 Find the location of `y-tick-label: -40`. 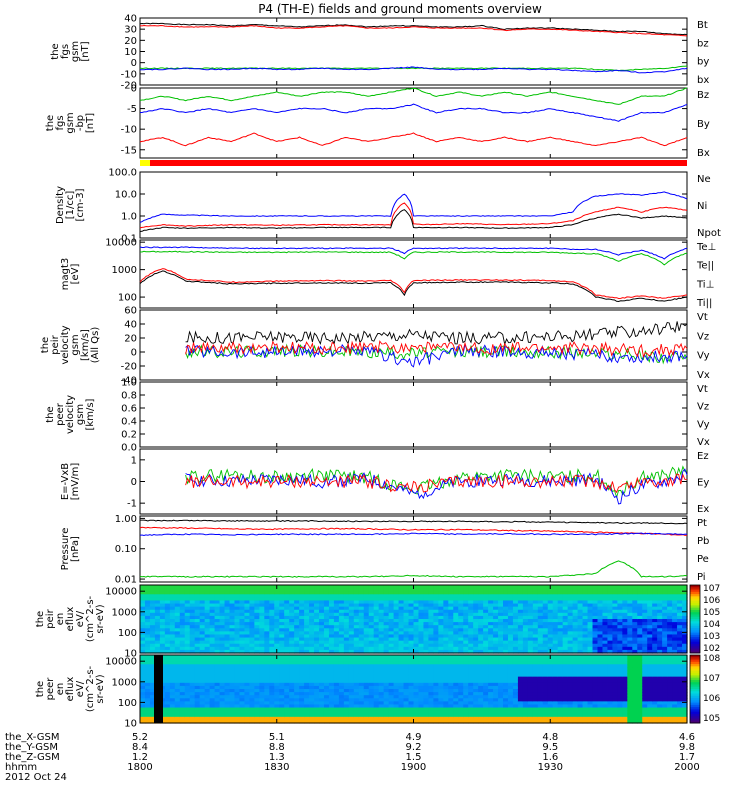

y-tick-label: -40 is located at coordinates (129, 381).